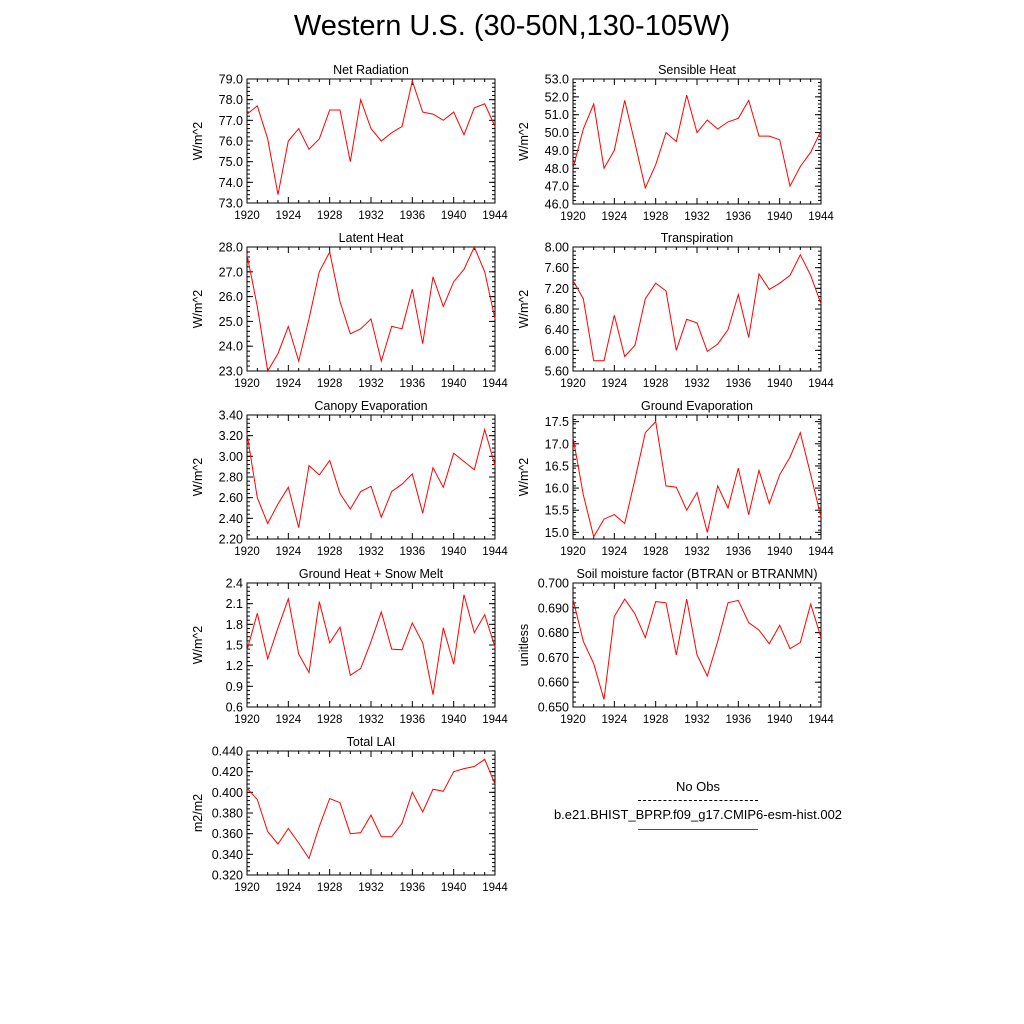 The width and height of the screenshot is (1024, 1024). What do you see at coordinates (557, 133) in the screenshot?
I see `y-tick-label: 50.0` at bounding box center [557, 133].